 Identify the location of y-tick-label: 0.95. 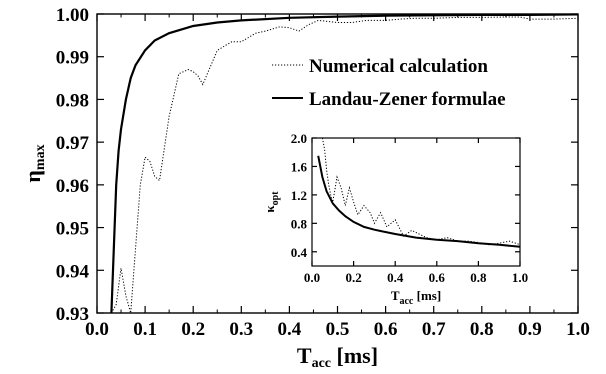
(72, 229).